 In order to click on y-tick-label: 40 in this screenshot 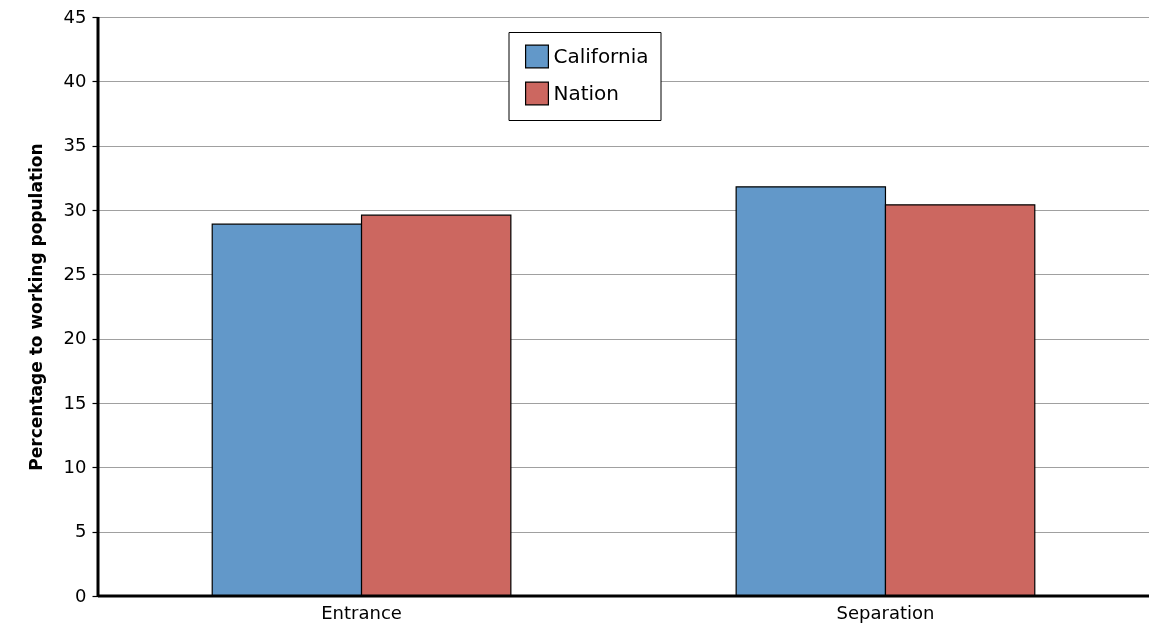, I will do `click(75, 80)`.